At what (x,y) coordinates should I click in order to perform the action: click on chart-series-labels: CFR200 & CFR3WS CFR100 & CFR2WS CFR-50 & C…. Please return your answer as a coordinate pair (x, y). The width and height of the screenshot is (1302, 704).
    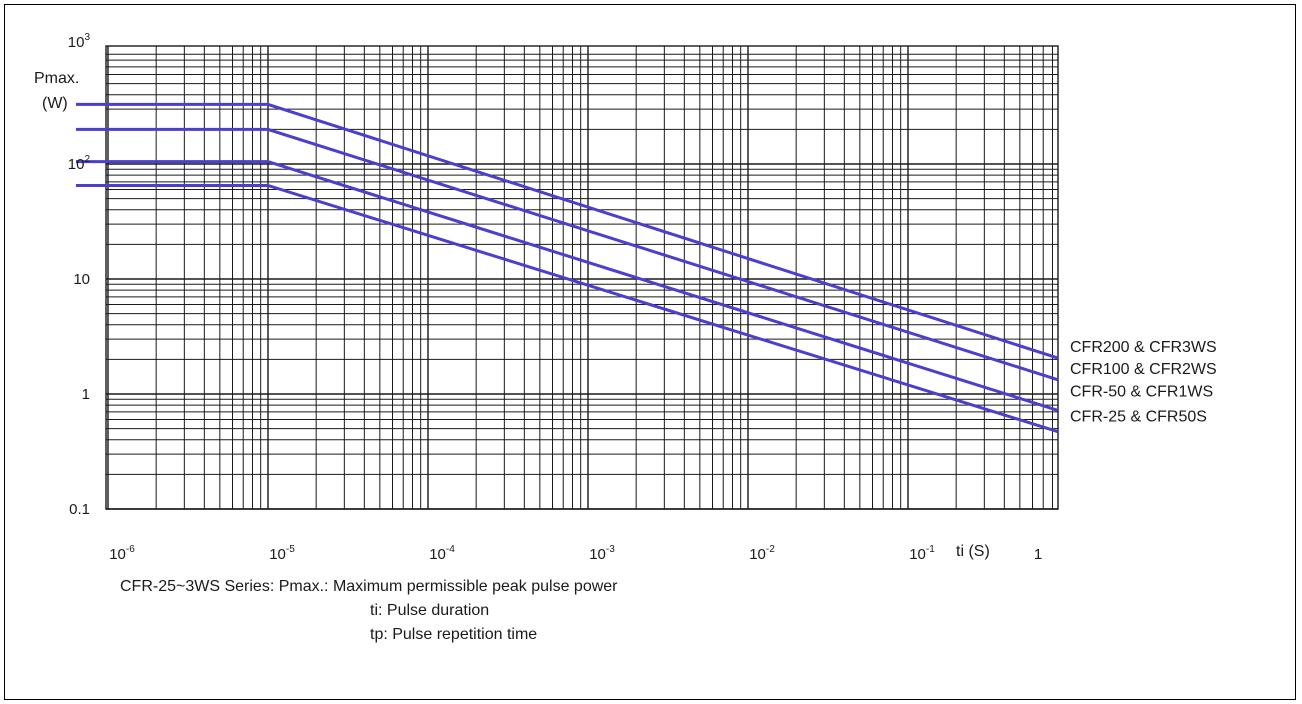
    Looking at the image, I should click on (1143, 382).